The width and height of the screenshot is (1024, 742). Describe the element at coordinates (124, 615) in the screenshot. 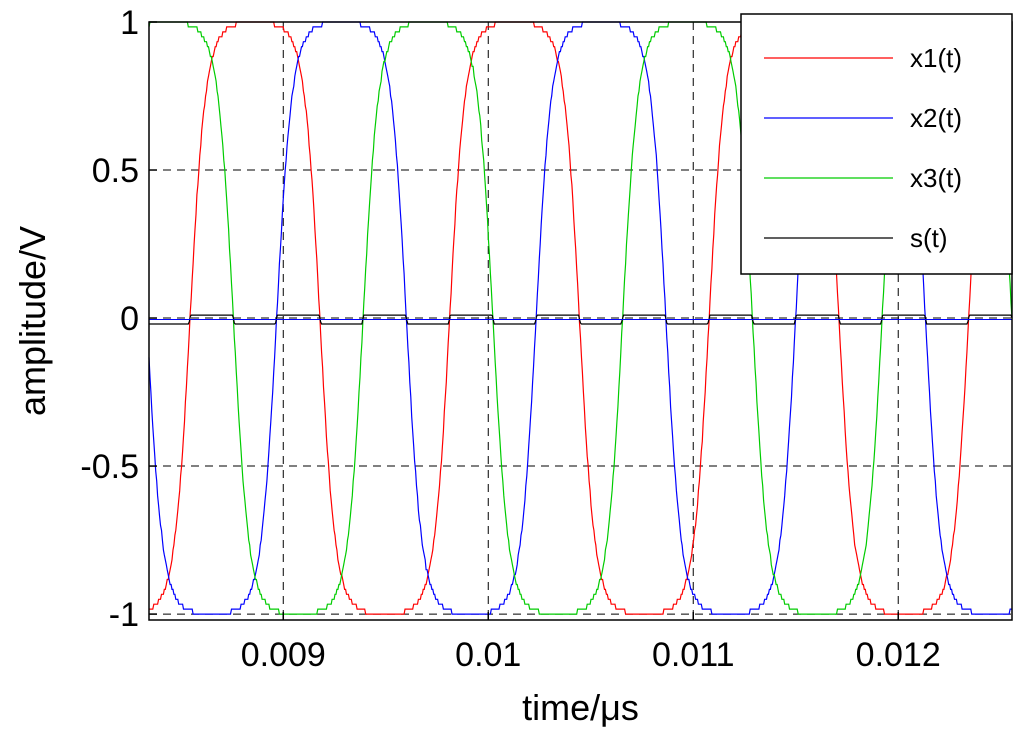

I see `y-tick-label: -1` at that location.